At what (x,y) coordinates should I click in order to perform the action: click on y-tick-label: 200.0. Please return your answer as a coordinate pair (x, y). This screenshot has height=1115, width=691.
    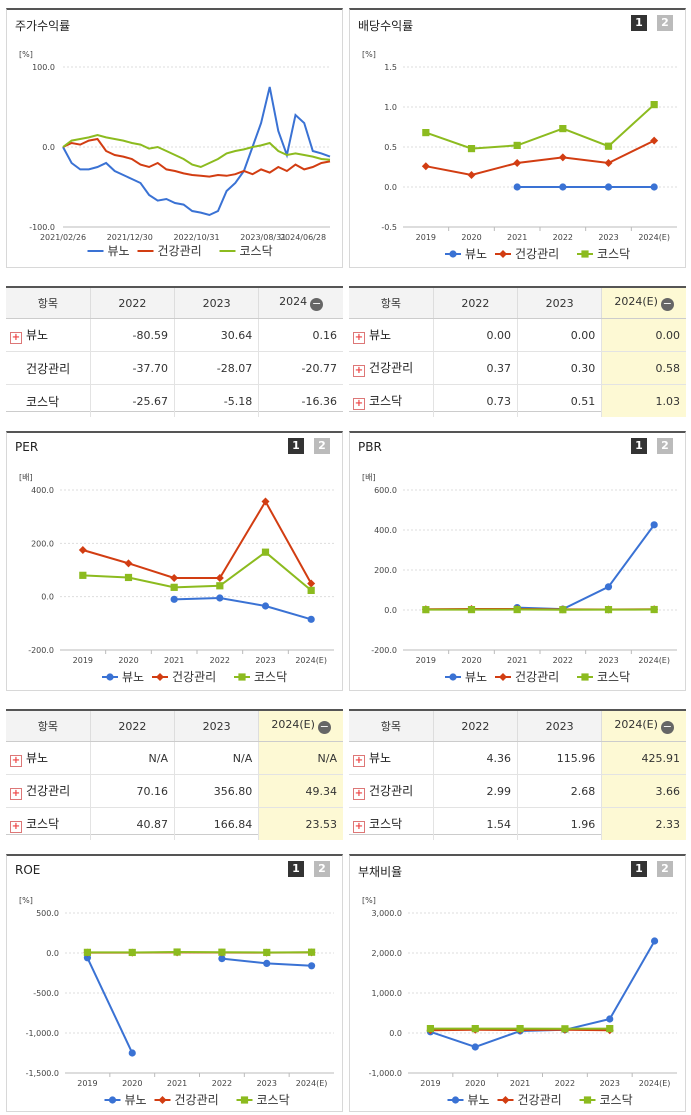
    Looking at the image, I should click on (385, 570).